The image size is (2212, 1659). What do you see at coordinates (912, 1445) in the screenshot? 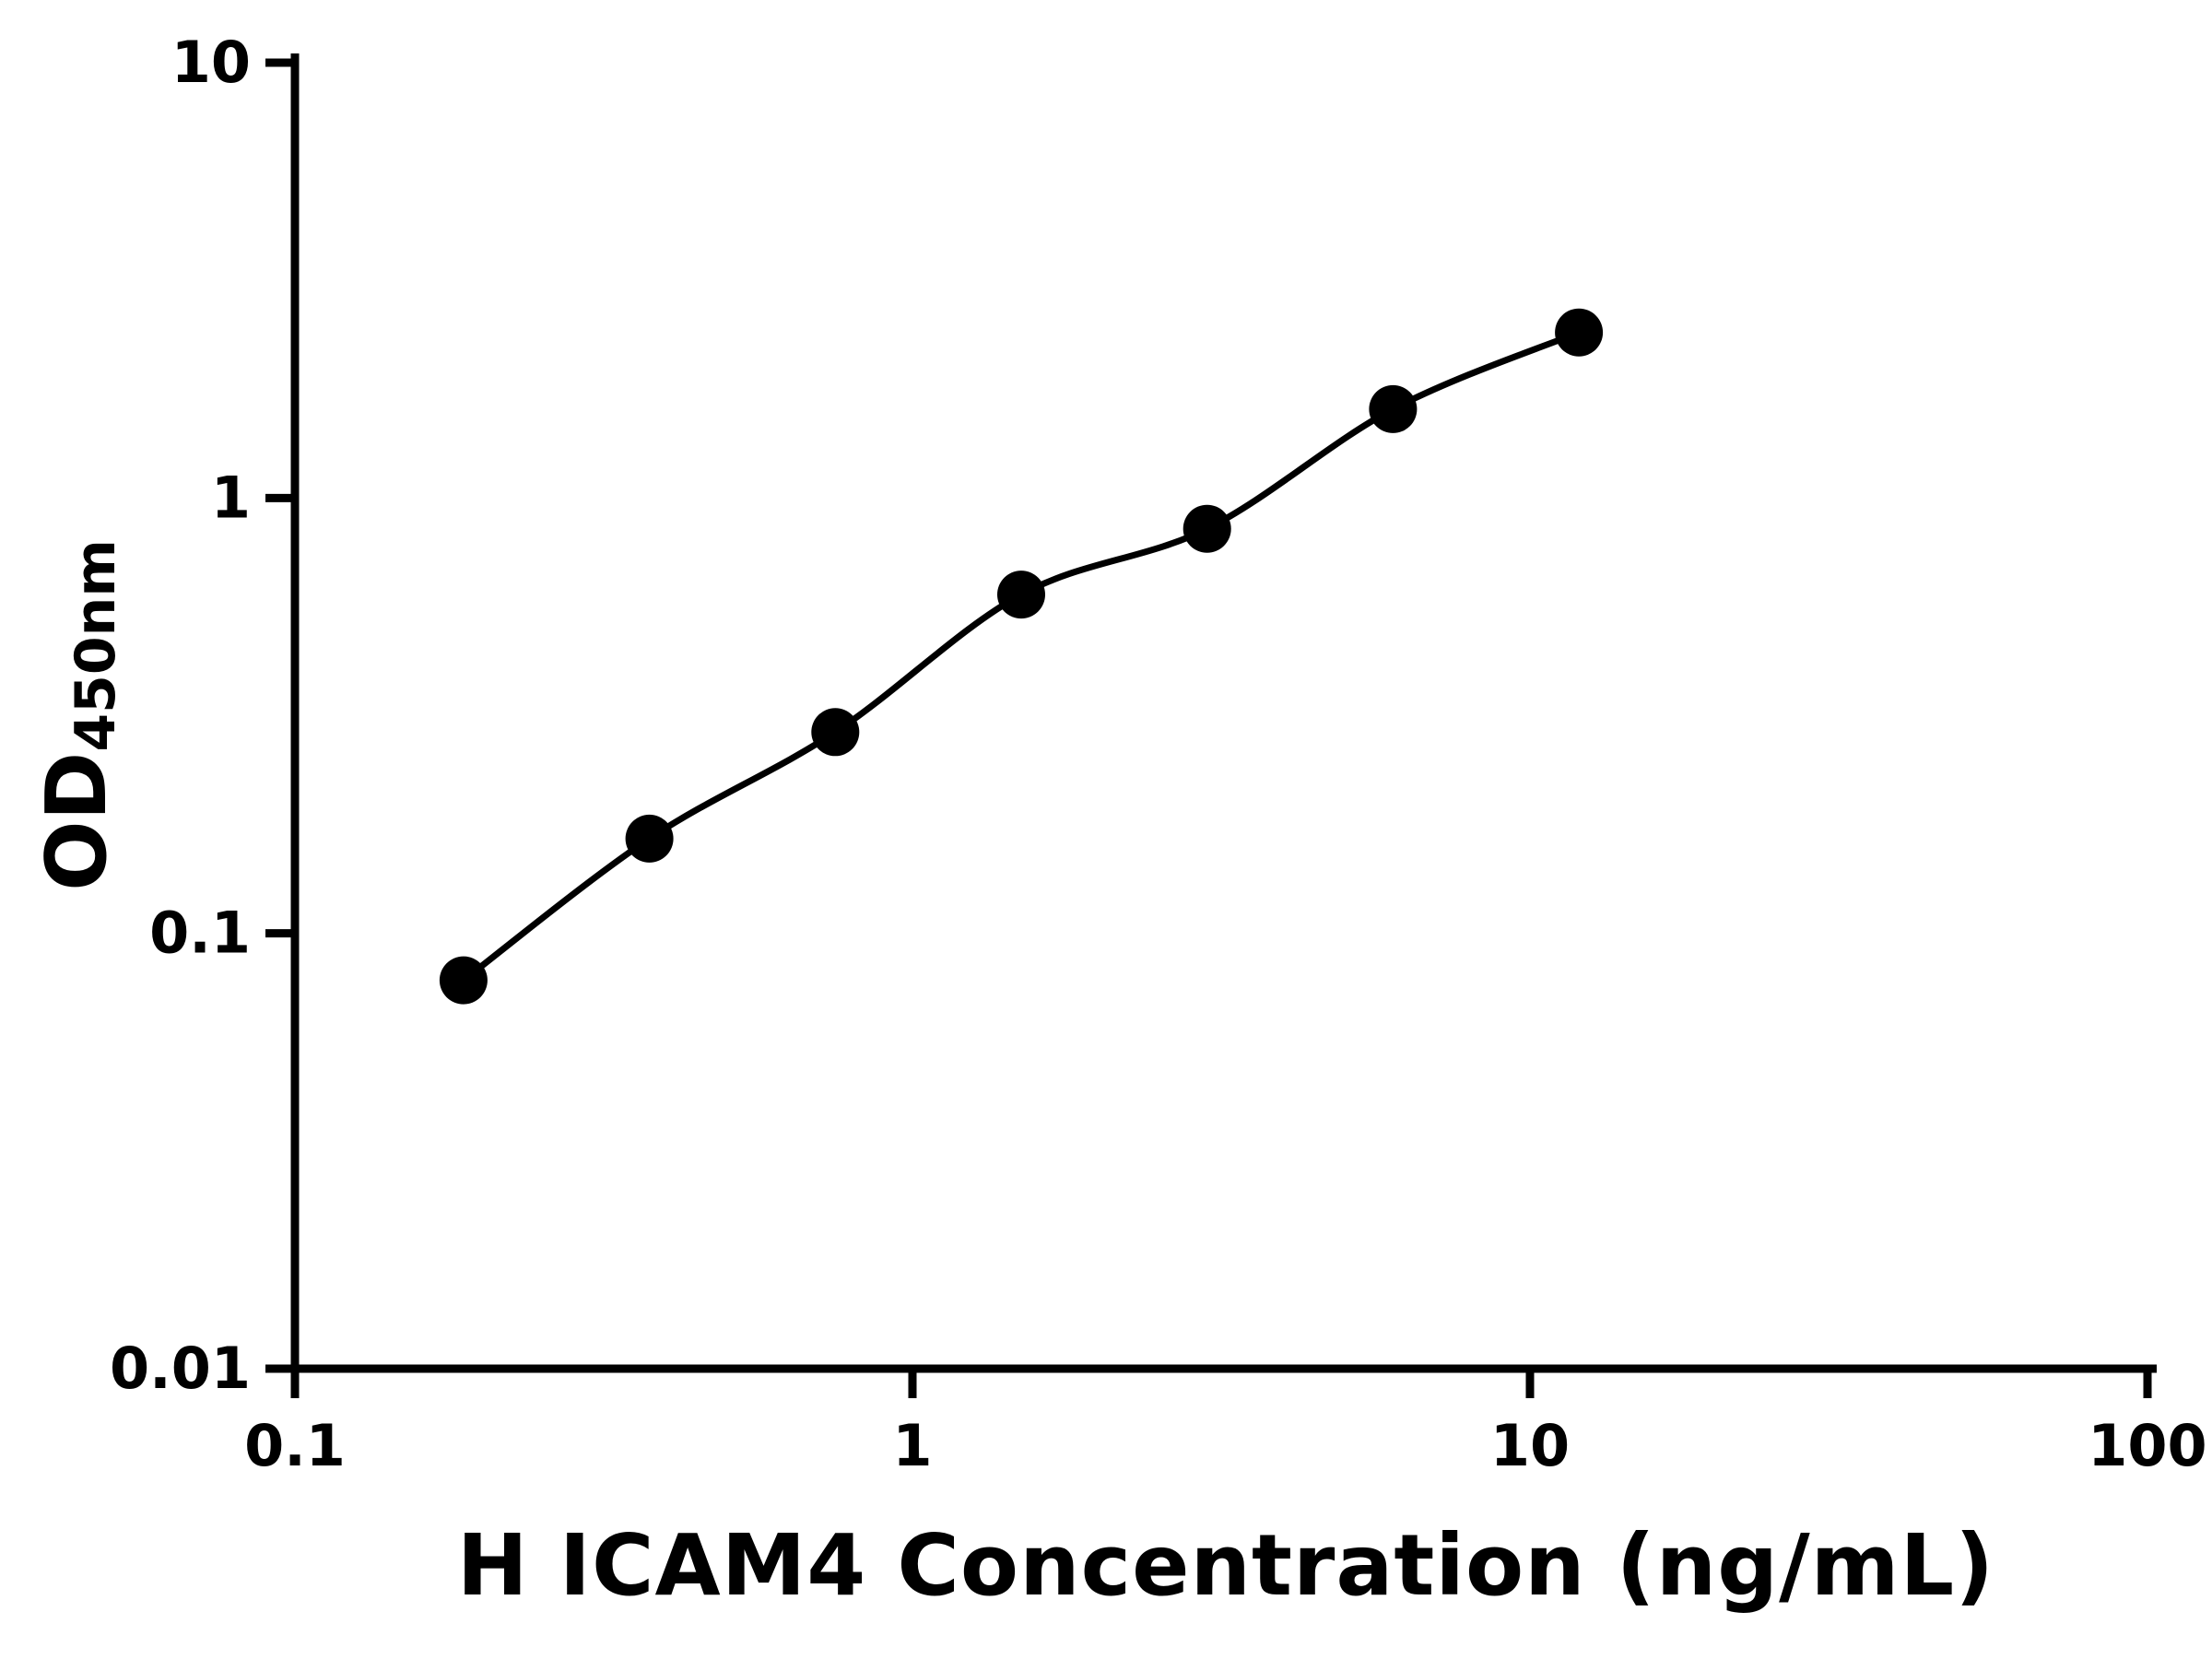
I see `x-tick-label: 1` at bounding box center [912, 1445].